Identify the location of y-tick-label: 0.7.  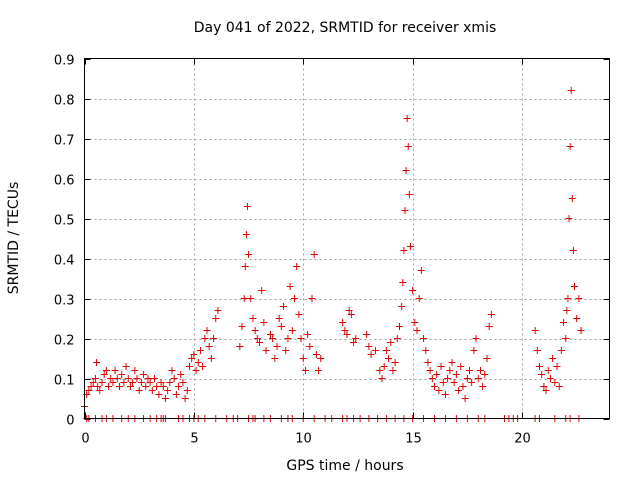
(64, 141).